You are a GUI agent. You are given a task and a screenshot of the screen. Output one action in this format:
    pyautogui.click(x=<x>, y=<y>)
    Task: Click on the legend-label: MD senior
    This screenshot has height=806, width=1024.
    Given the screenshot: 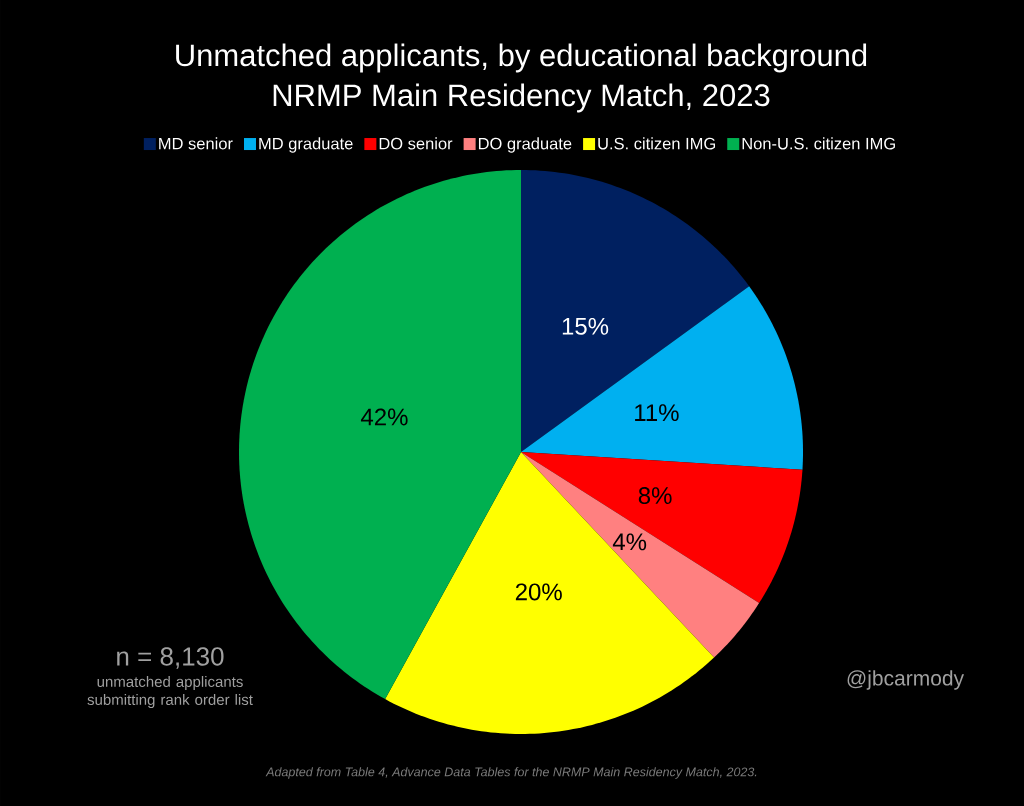 What is the action you would take?
    pyautogui.click(x=196, y=143)
    